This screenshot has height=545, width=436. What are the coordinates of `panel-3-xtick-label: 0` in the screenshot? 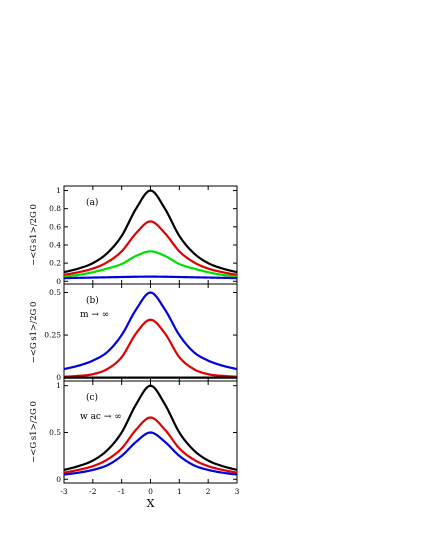 It's located at (150, 491).